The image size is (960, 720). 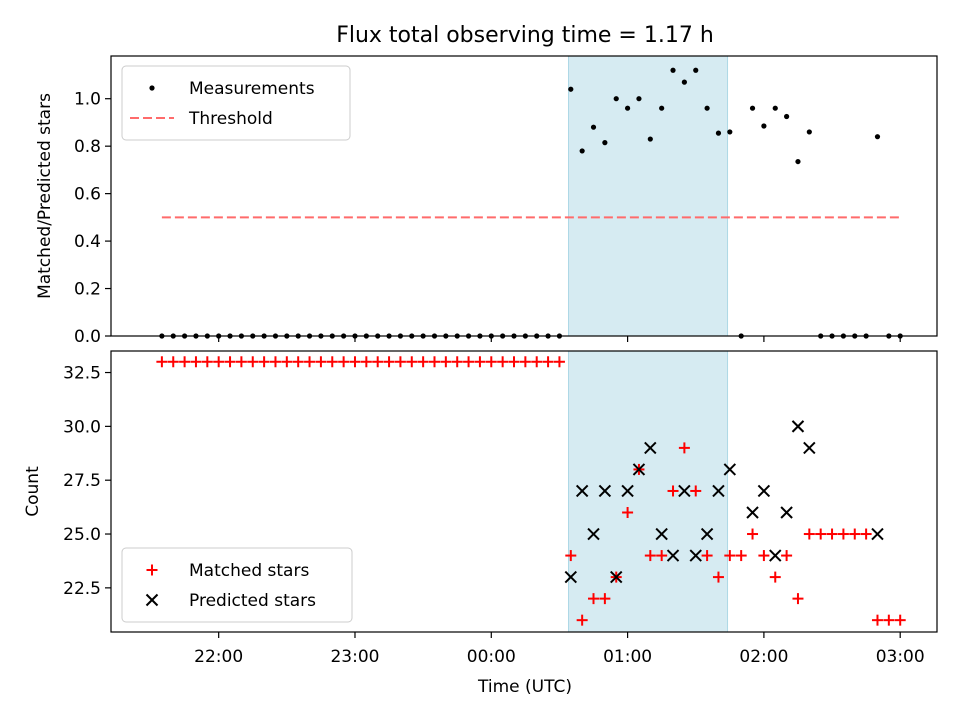 I want to click on y-tick-label: 25.0, so click(x=82, y=535).